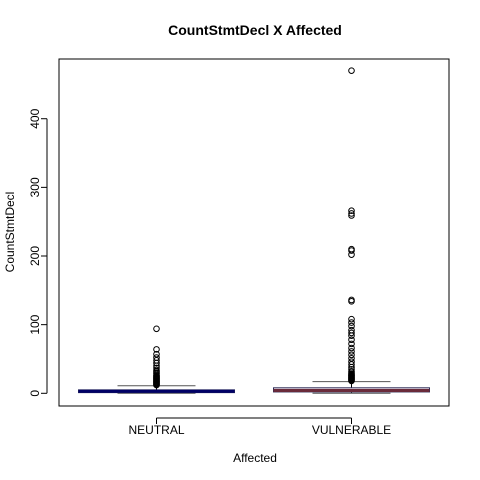 This screenshot has width=480, height=480. What do you see at coordinates (35, 324) in the screenshot?
I see `y-tick-label: 100` at bounding box center [35, 324].